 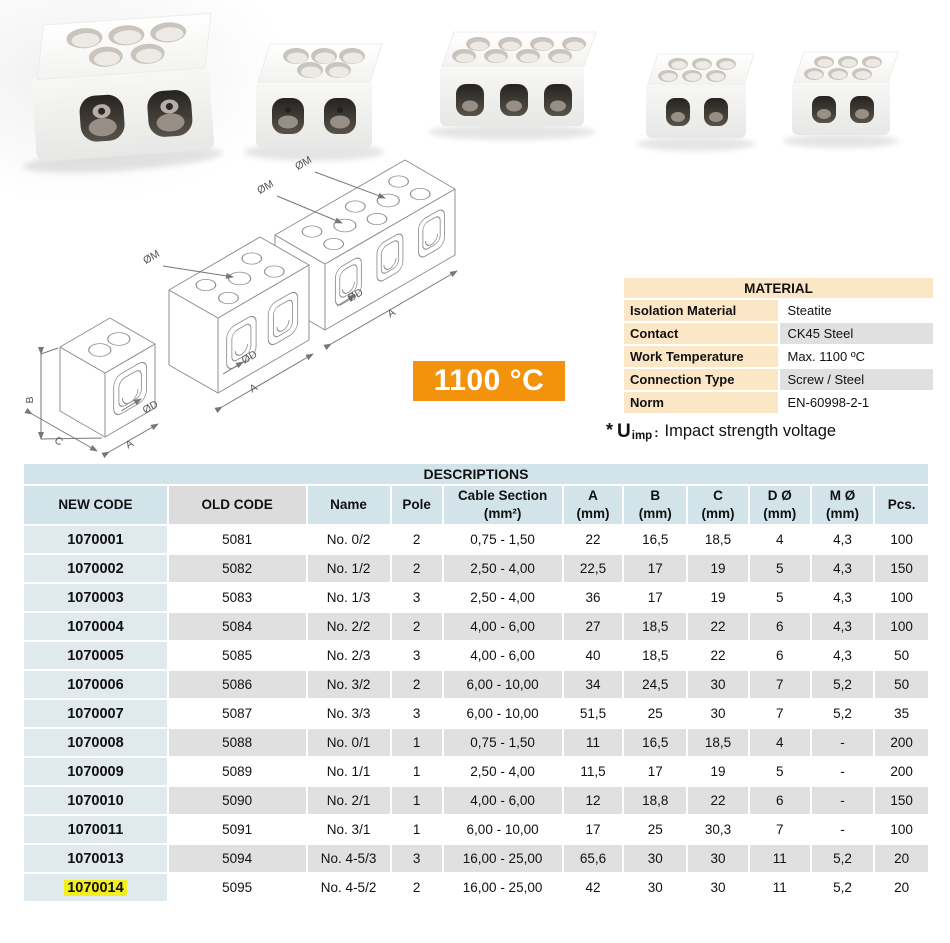 What do you see at coordinates (237, 800) in the screenshot?
I see `desc-cell: 5090` at bounding box center [237, 800].